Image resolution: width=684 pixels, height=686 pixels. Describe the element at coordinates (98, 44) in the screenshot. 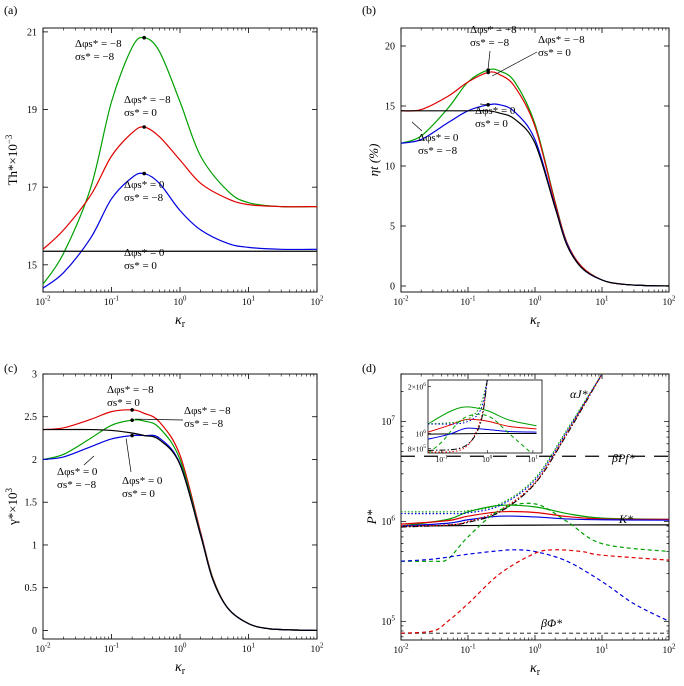

I see `a-annotation-green-line1: Δφs* = −8` at that location.